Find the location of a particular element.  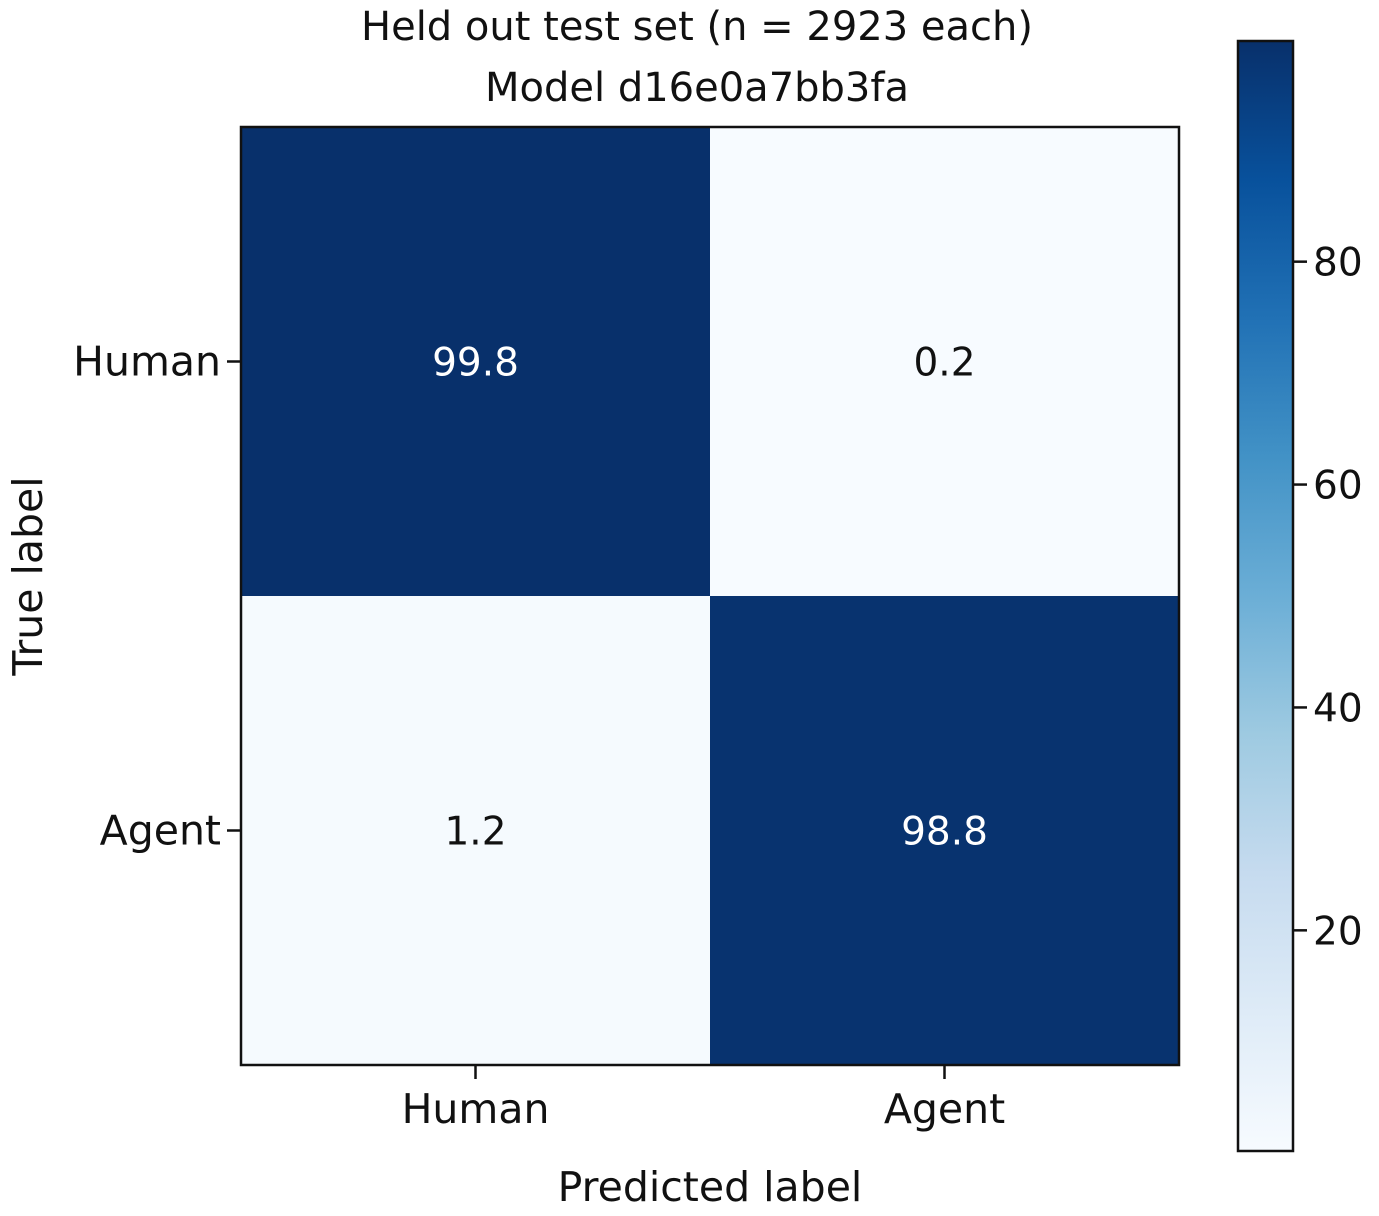

y-tick-label: Human is located at coordinates (147, 362).